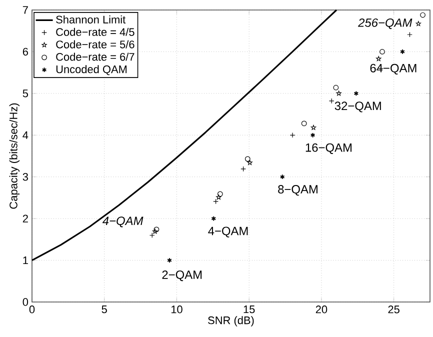 This screenshot has width=433, height=337. I want to click on y-tick-label: 1, so click(25, 260).